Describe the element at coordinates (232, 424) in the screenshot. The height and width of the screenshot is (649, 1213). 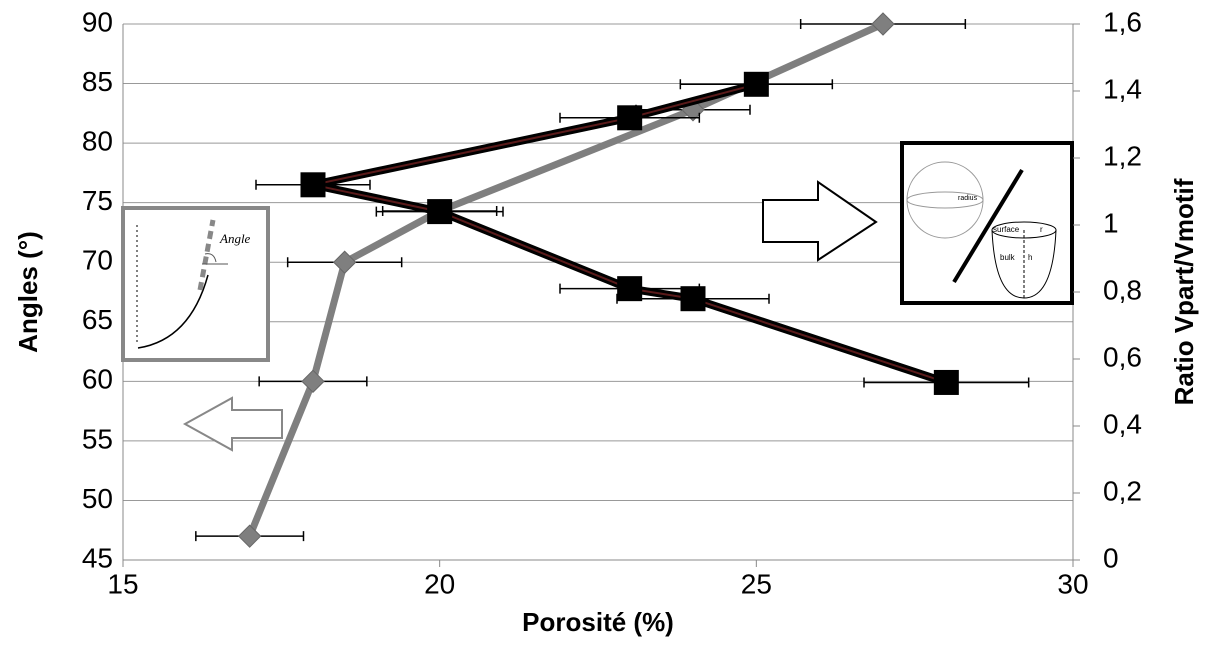
I see `arrow-left` at that location.